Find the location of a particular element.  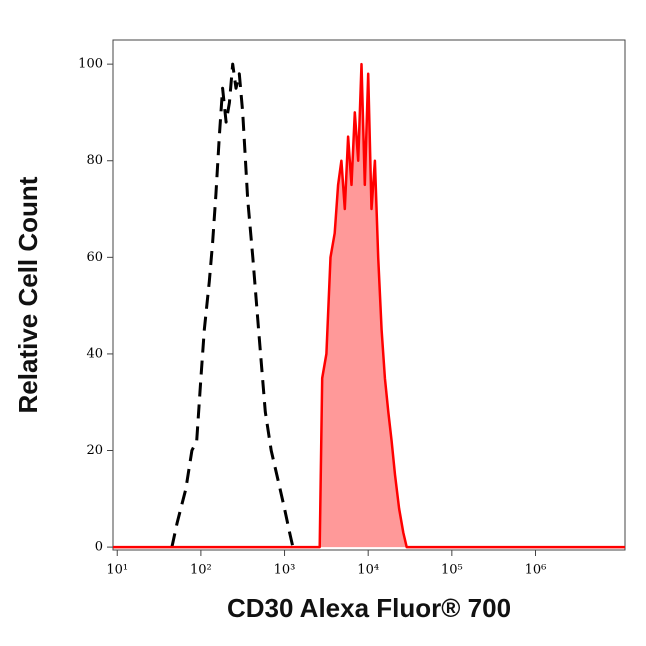

y-tick-label: 40 is located at coordinates (94, 353).